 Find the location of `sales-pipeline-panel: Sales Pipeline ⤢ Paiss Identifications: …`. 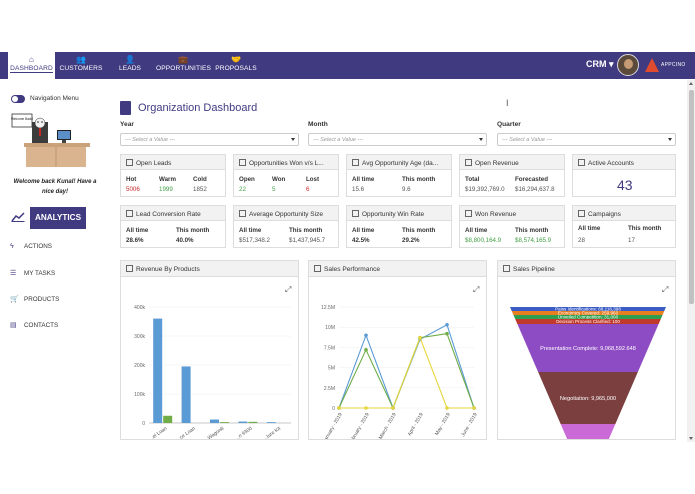

sales-pipeline-panel: Sales Pipeline ⤢ Paiss Identifications: … is located at coordinates (586, 350).